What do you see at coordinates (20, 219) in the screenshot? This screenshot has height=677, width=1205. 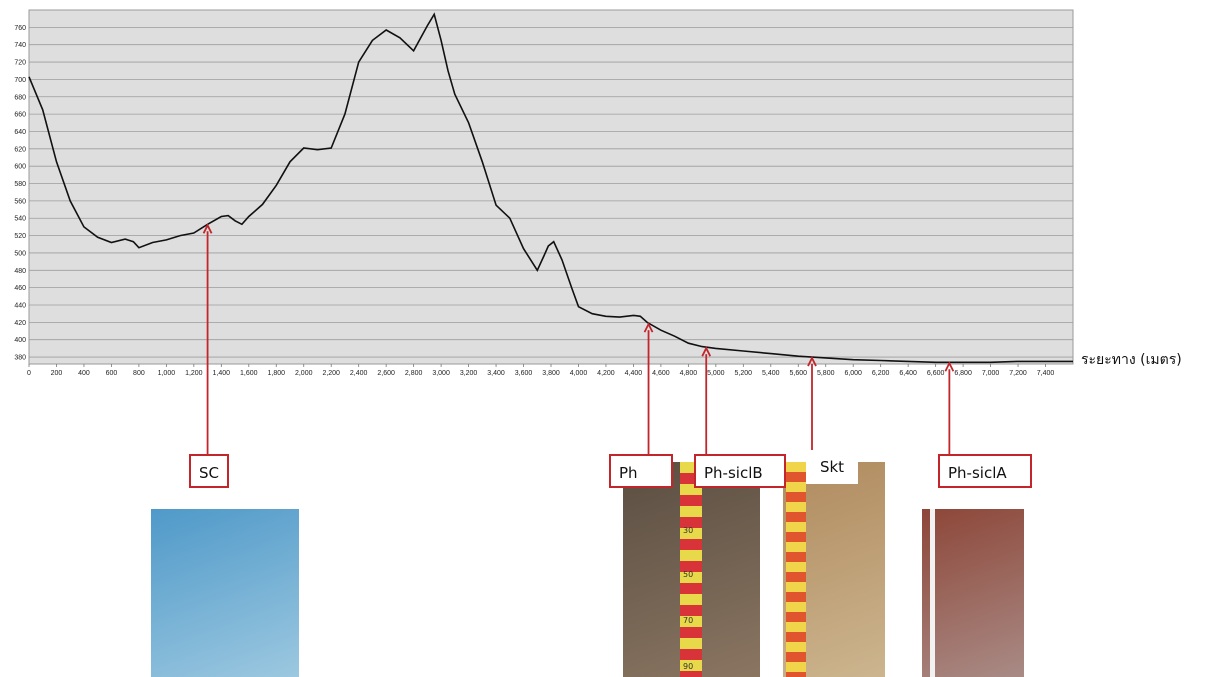 I see `y-tick-label: 540` at bounding box center [20, 219].